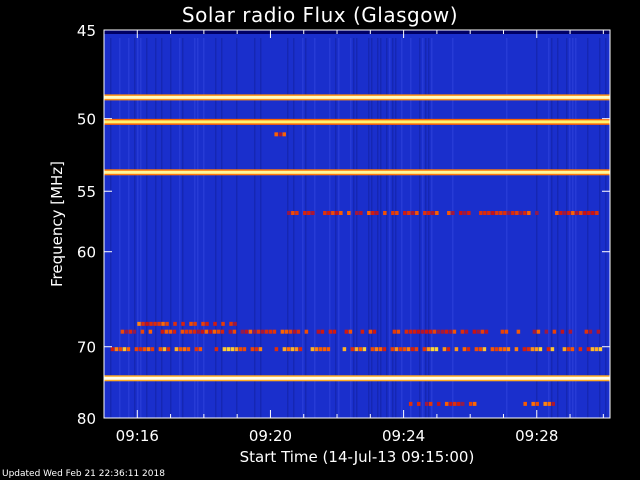 This screenshot has width=640, height=480. I want to click on x-tick-label: 09:28, so click(536, 436).